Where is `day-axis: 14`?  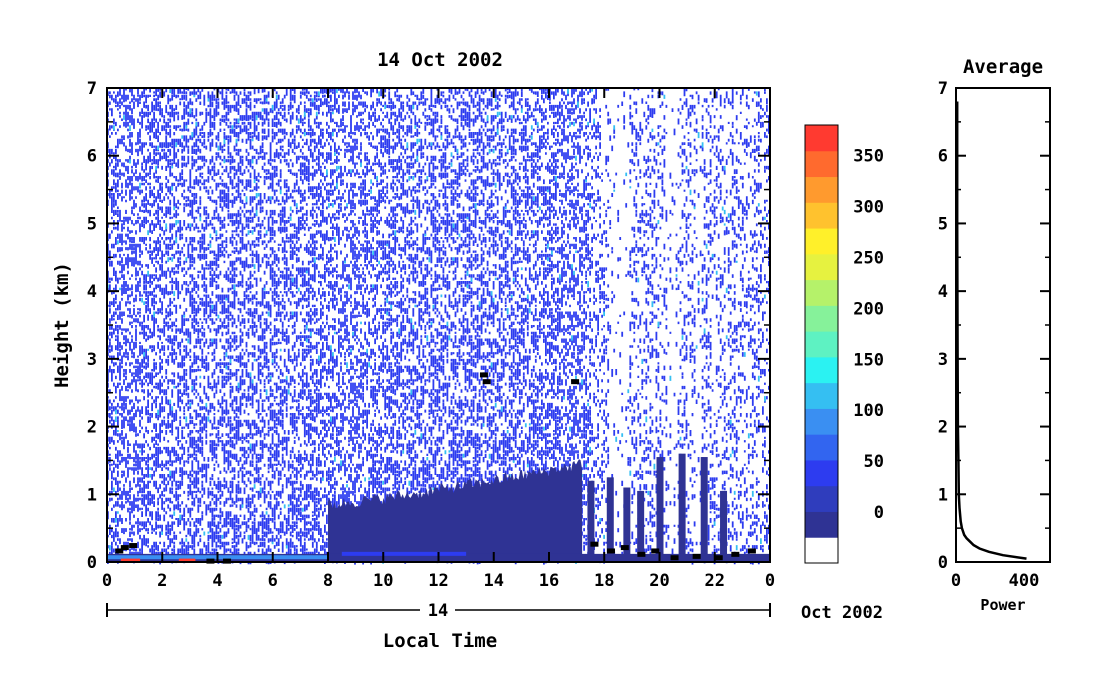
day-axis: 14 is located at coordinates (438, 611).